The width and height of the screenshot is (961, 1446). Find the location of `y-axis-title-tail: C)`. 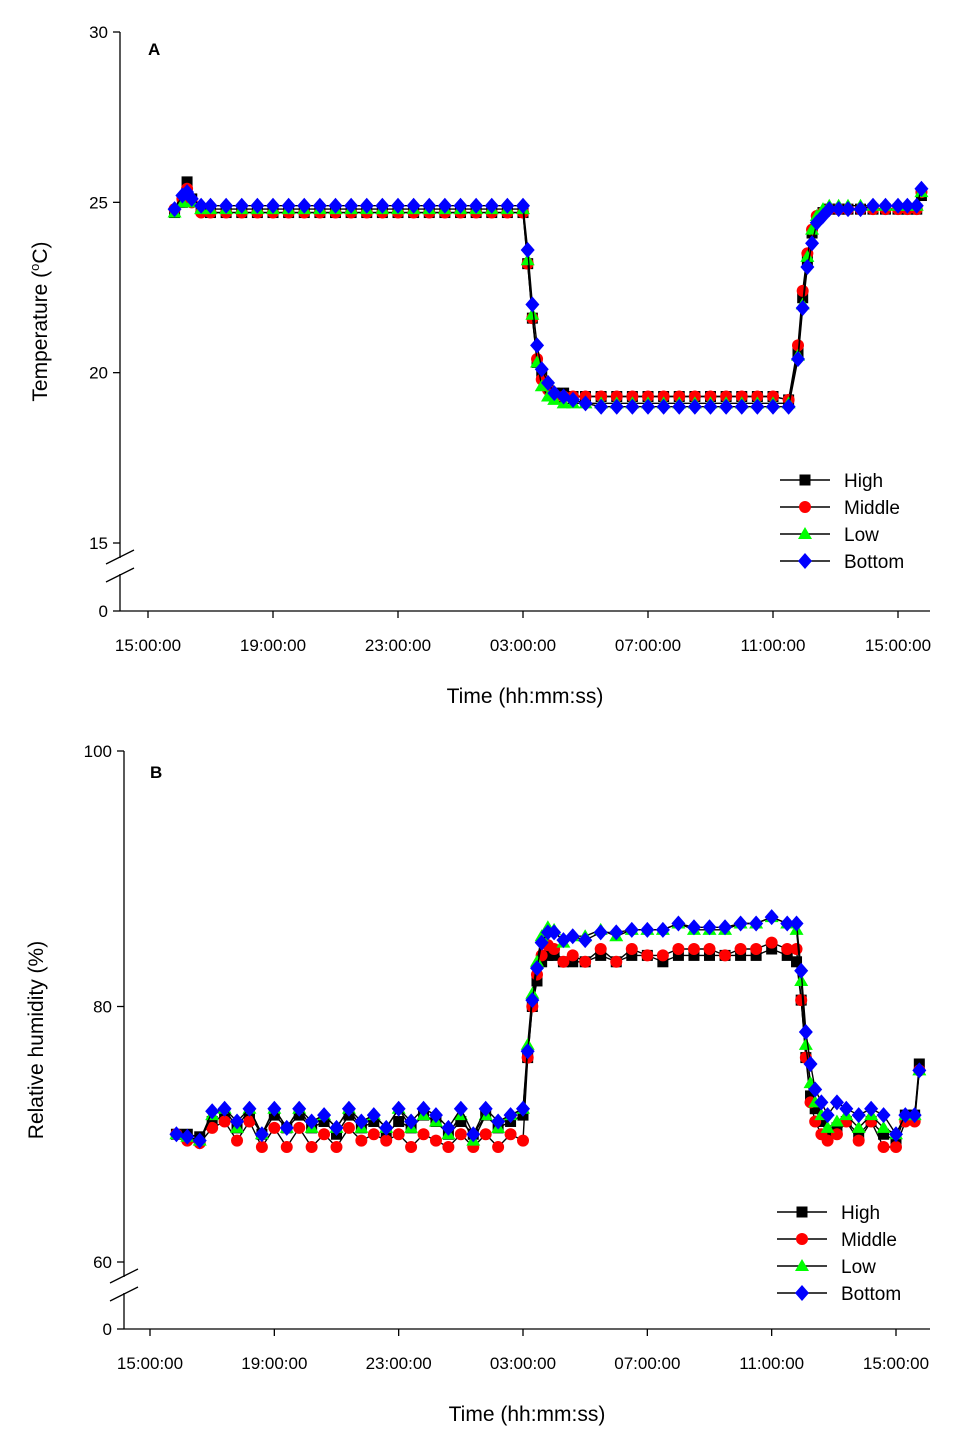

y-axis-title-tail: C) is located at coordinates (40, 252).